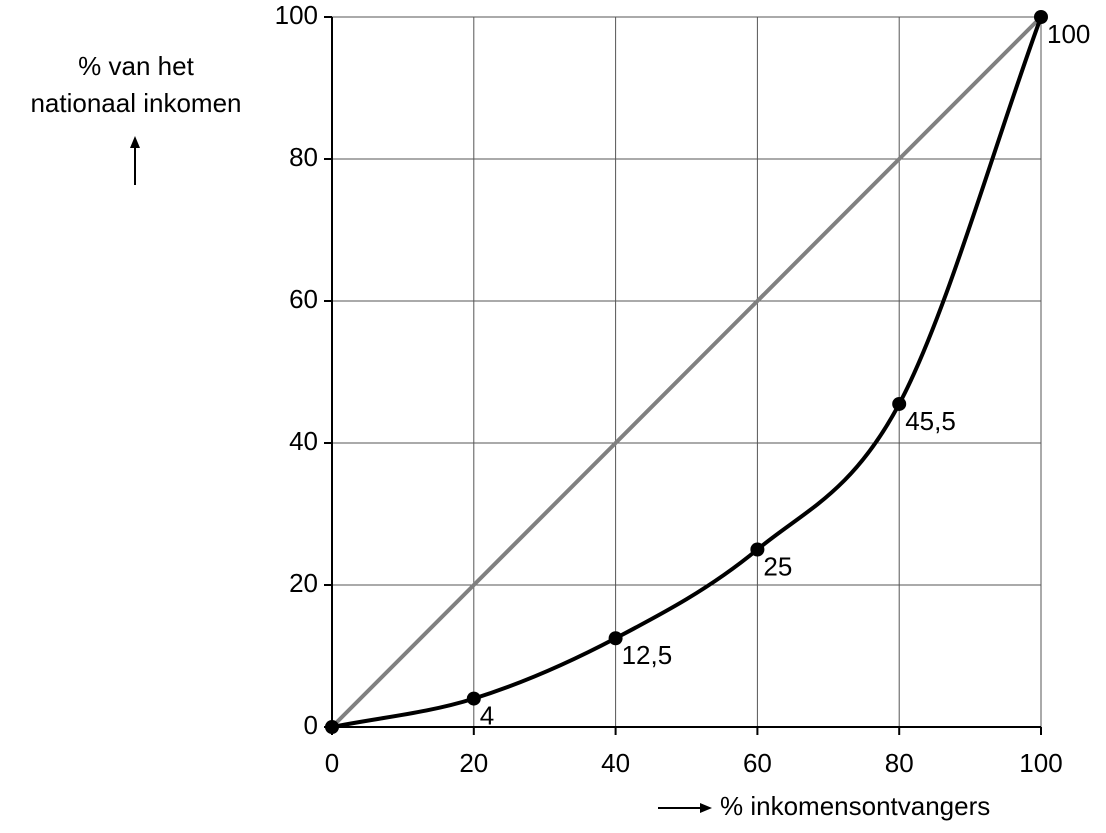 The image size is (1106, 833). I want to click on x-arrow, so click(685, 808).